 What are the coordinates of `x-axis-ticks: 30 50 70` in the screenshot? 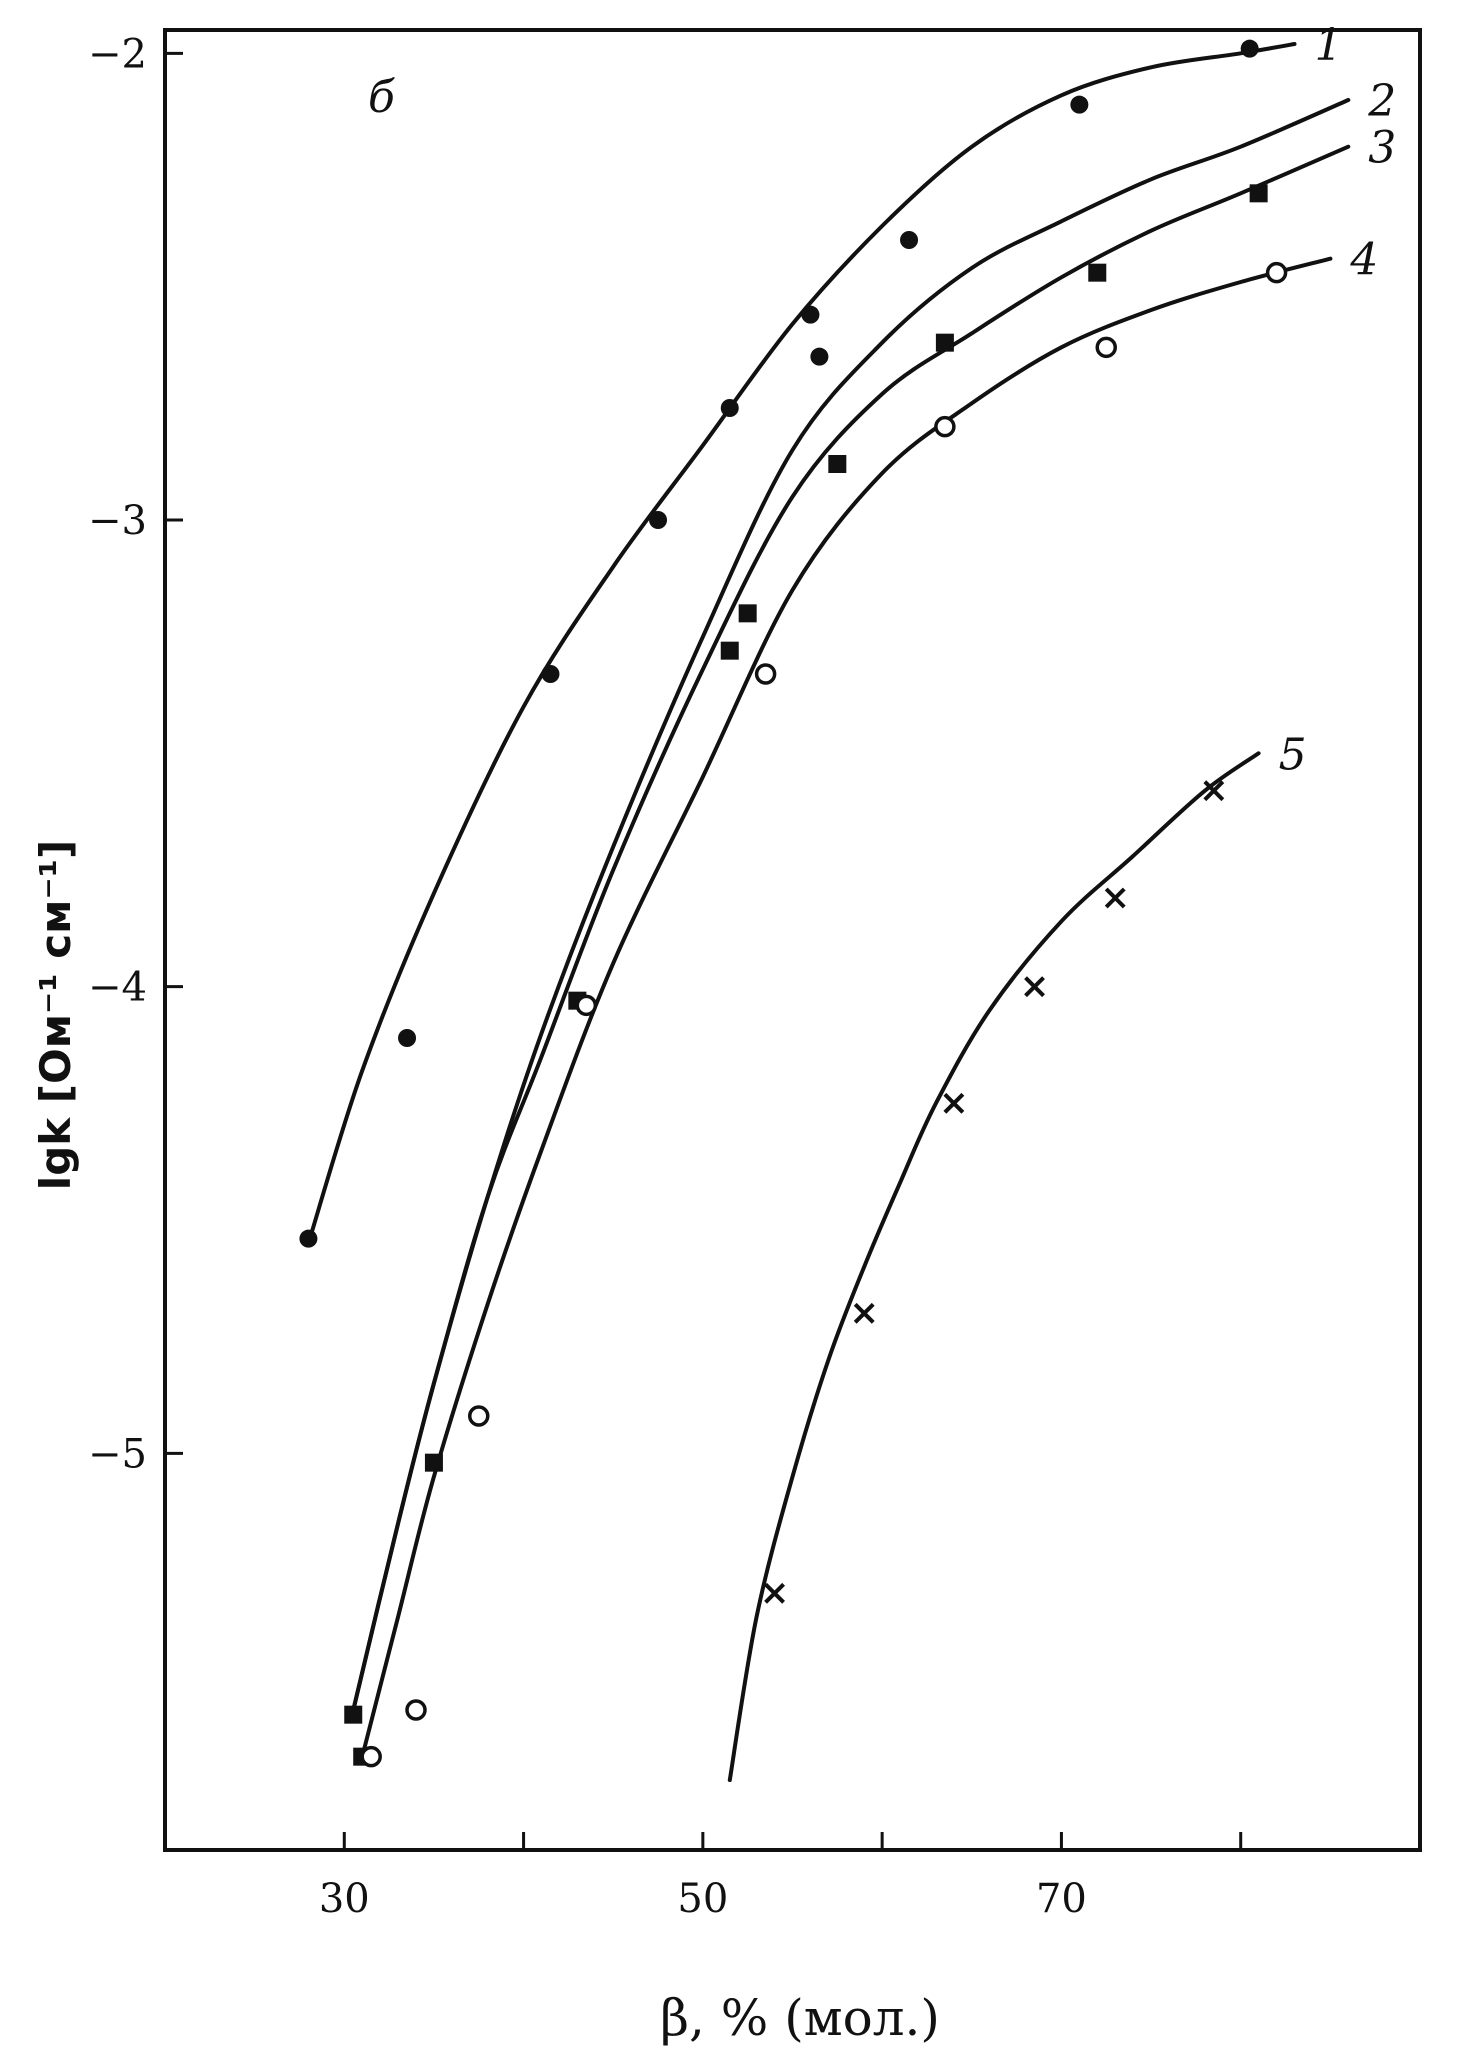 It's located at (781, 1877).